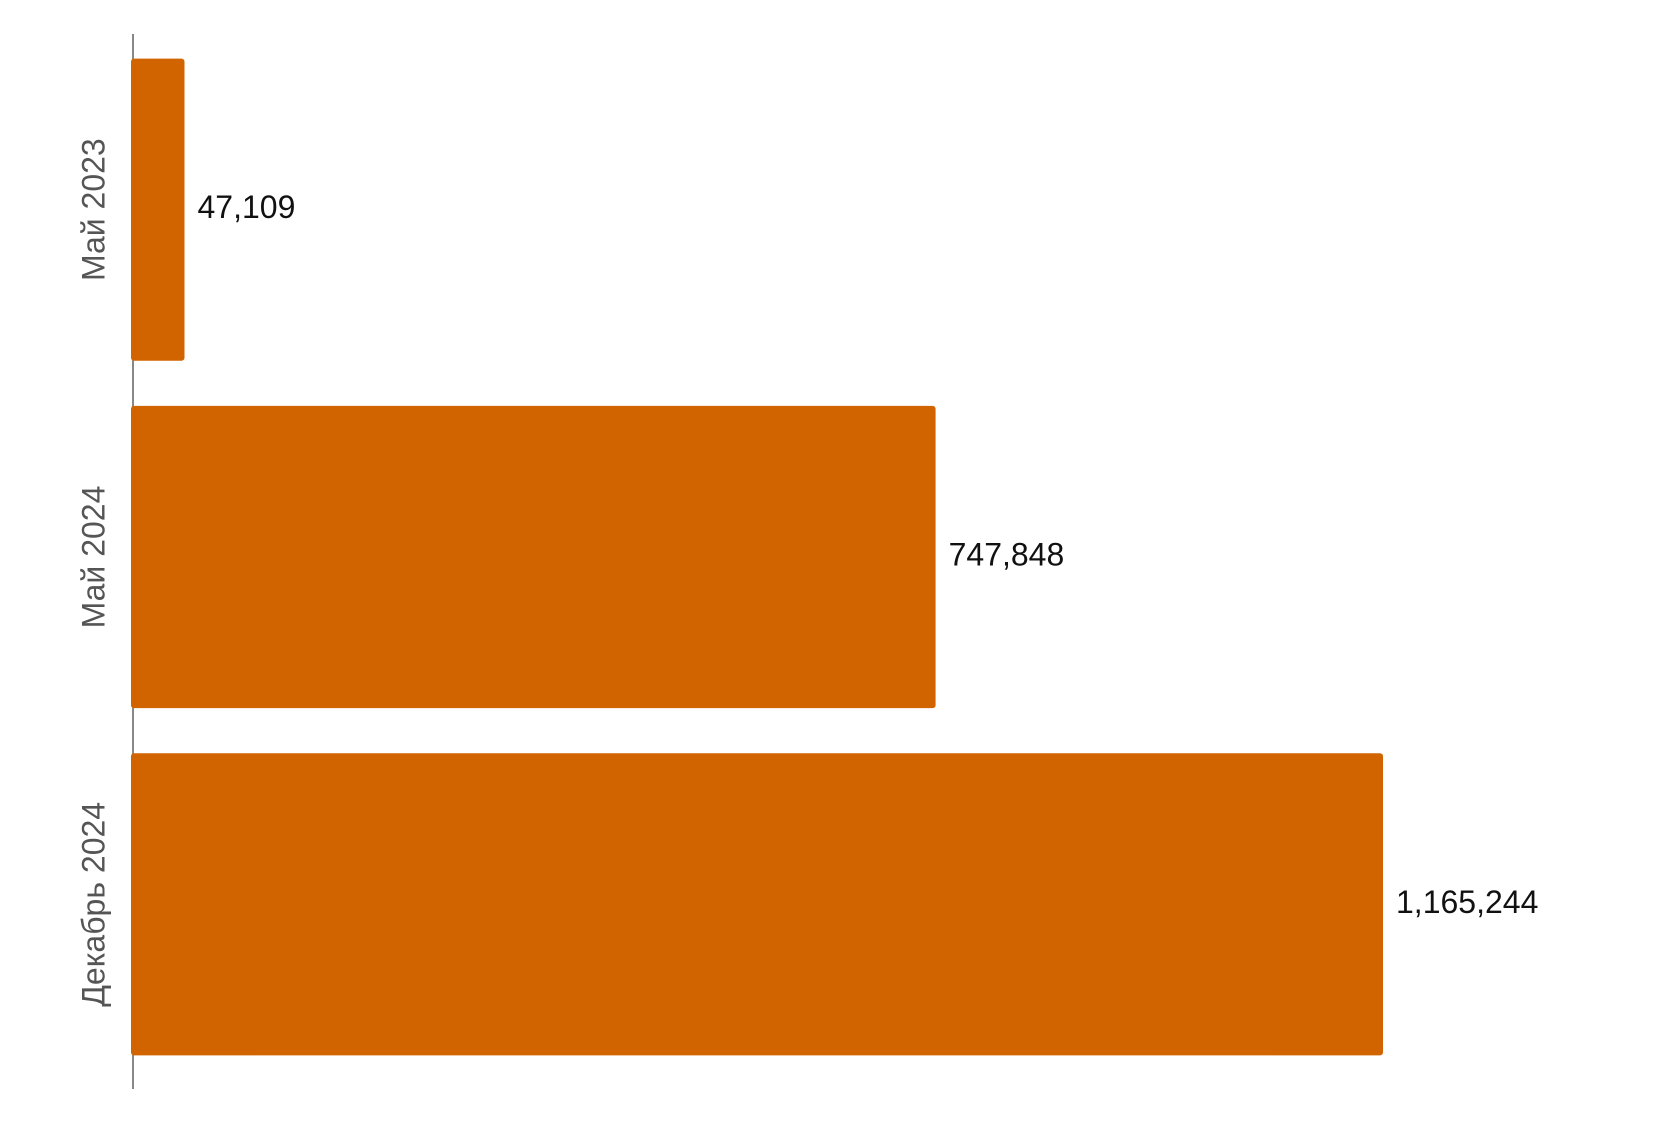  What do you see at coordinates (93, 209) in the screenshot?
I see `y-tick-label: Май 2023` at bounding box center [93, 209].